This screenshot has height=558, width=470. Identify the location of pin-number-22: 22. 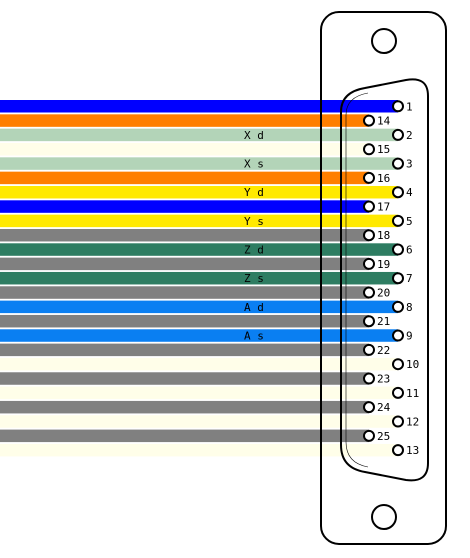
(383, 350).